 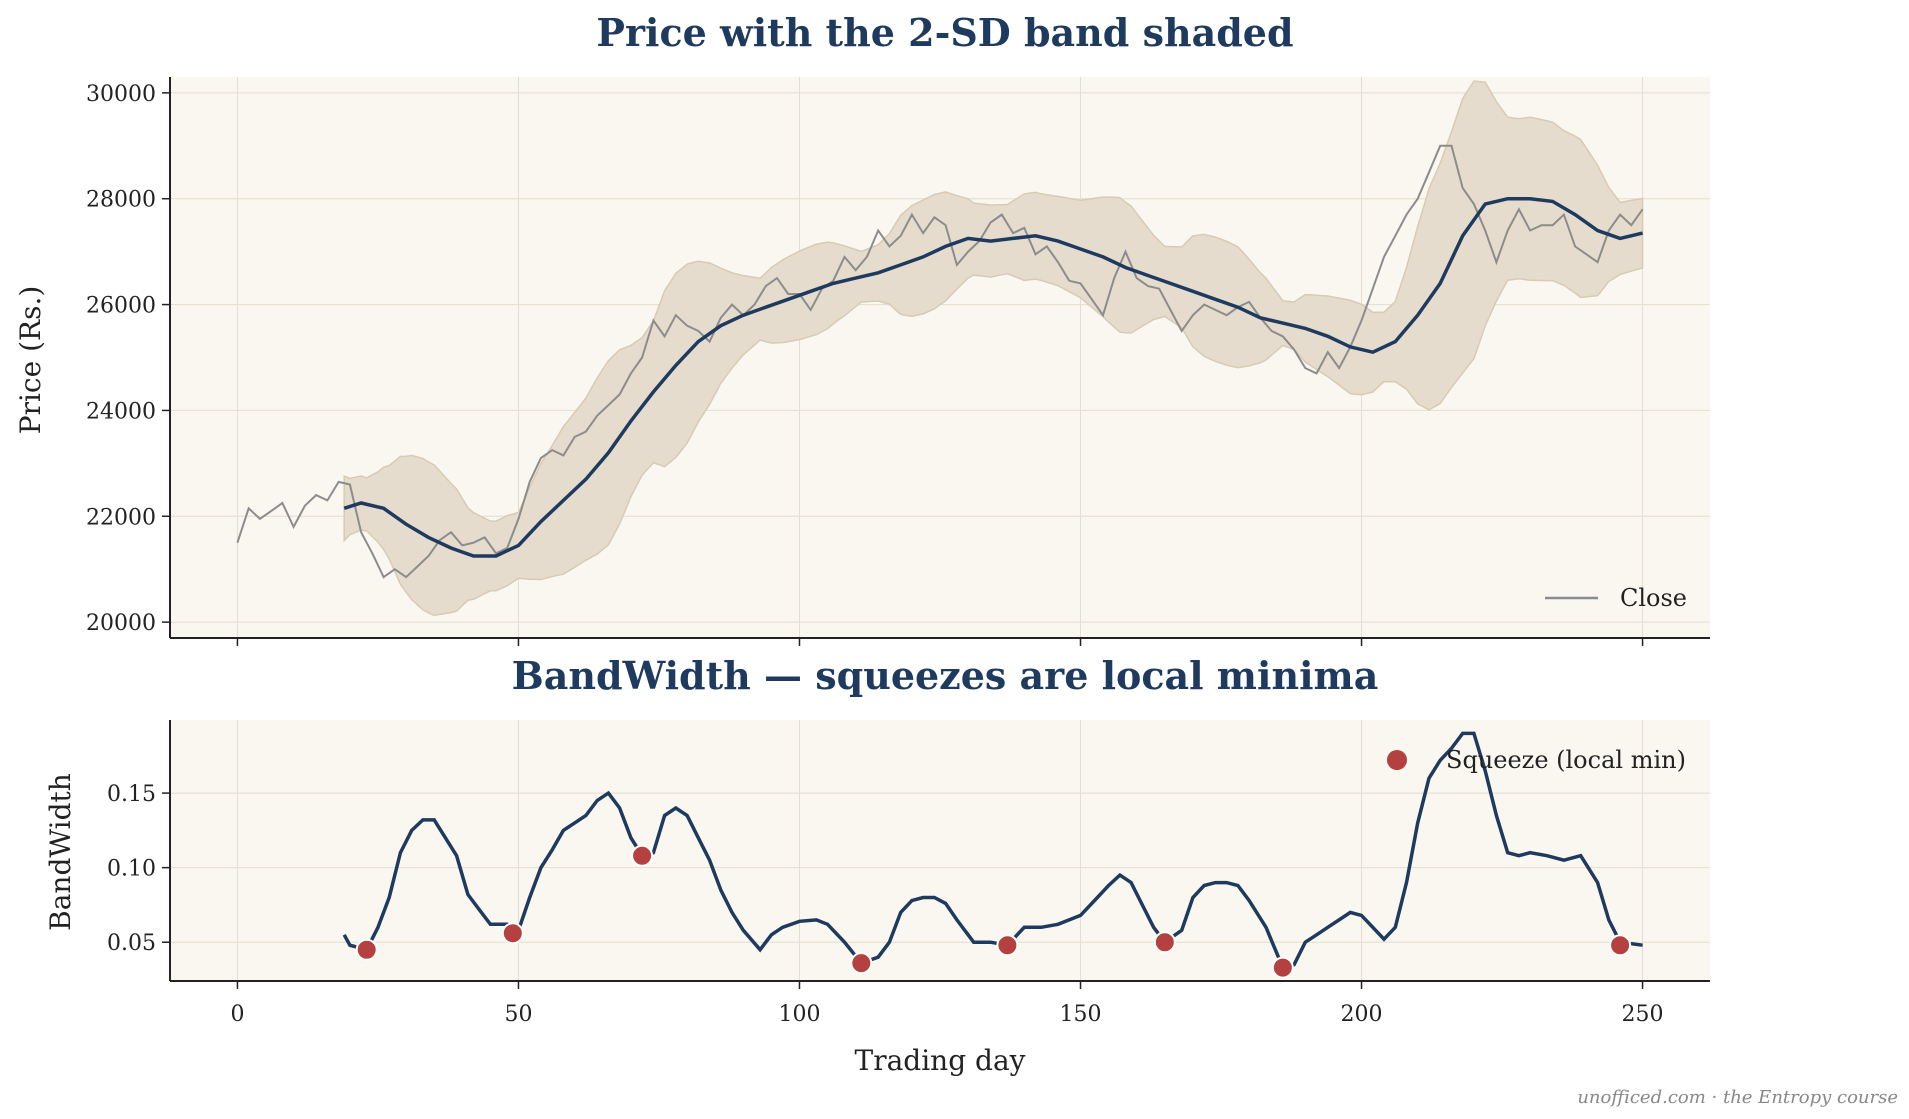 I want to click on x-axis-label: Trading day, so click(x=940, y=1060).